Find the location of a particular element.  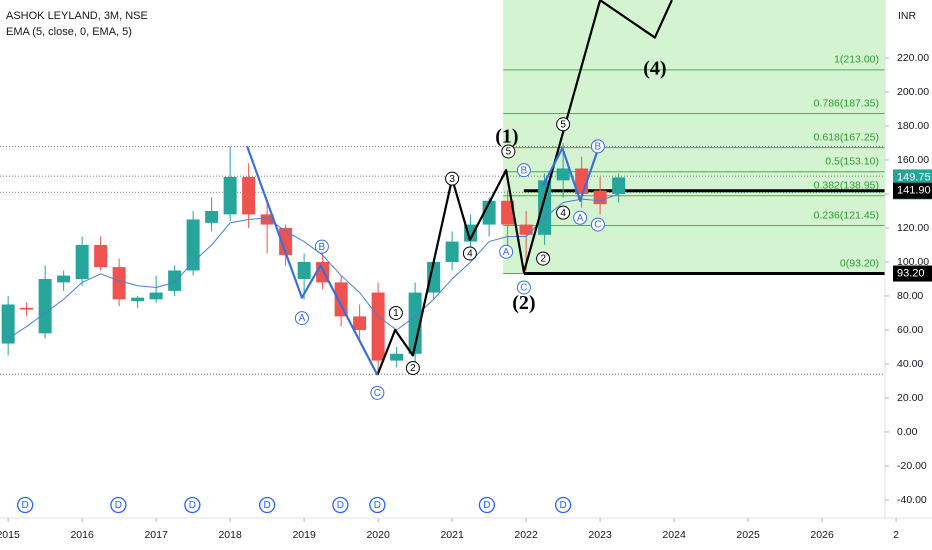

wave-label: (4) is located at coordinates (654, 68).